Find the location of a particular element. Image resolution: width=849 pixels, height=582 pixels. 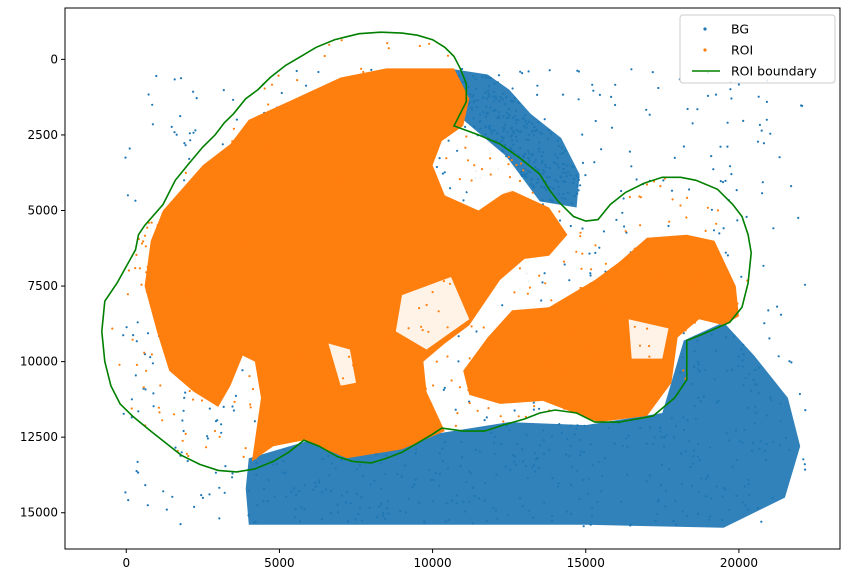

y-tick-label: 10000 is located at coordinates (39, 362).